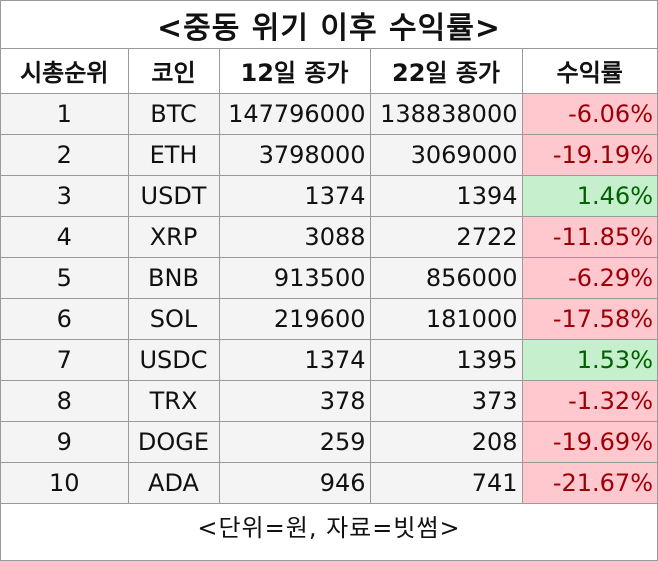 This screenshot has width=658, height=561. I want to click on close-22-cell: 181000, so click(446, 318).